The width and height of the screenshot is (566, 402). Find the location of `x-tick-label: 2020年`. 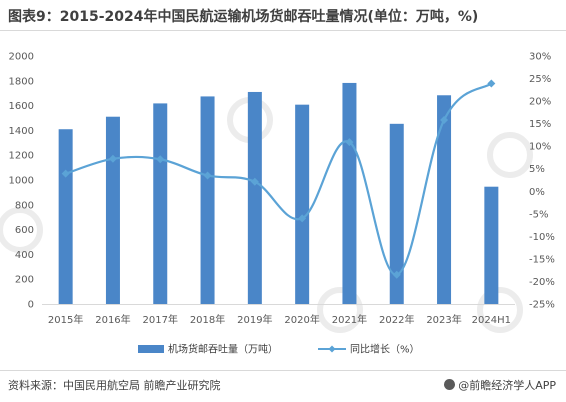

x-tick-label: 2020年 is located at coordinates (301, 319).